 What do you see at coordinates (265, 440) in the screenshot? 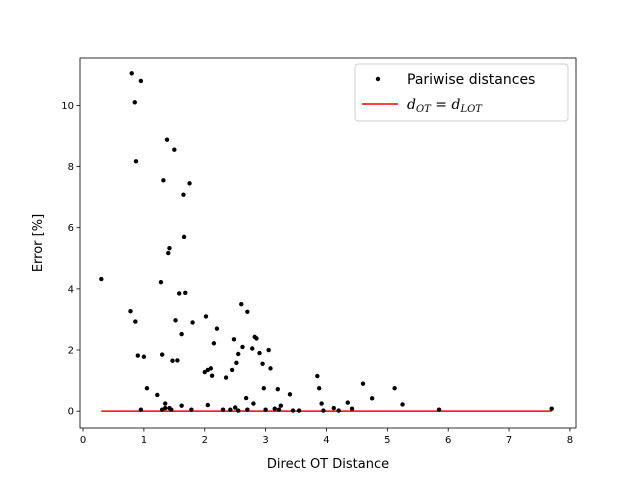
I see `x-tick-label: 3` at bounding box center [265, 440].